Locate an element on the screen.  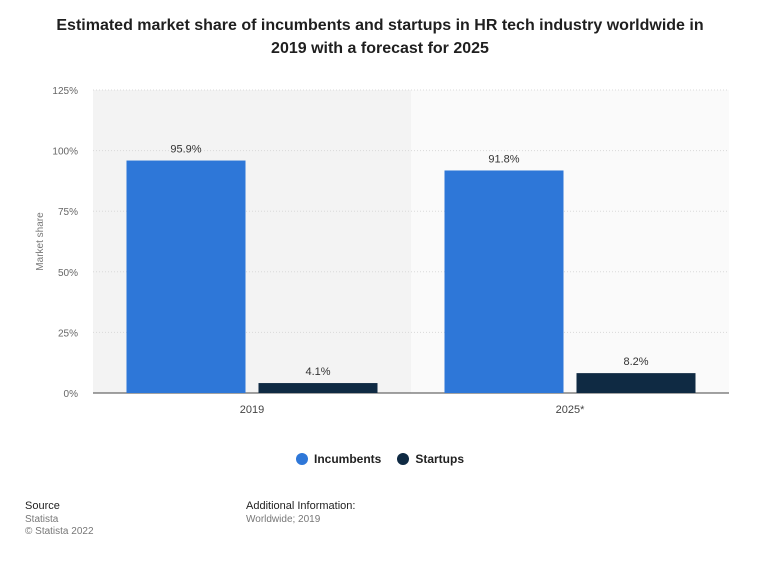
source-block: Source Statista © Statista 2022 is located at coordinates (59, 519).